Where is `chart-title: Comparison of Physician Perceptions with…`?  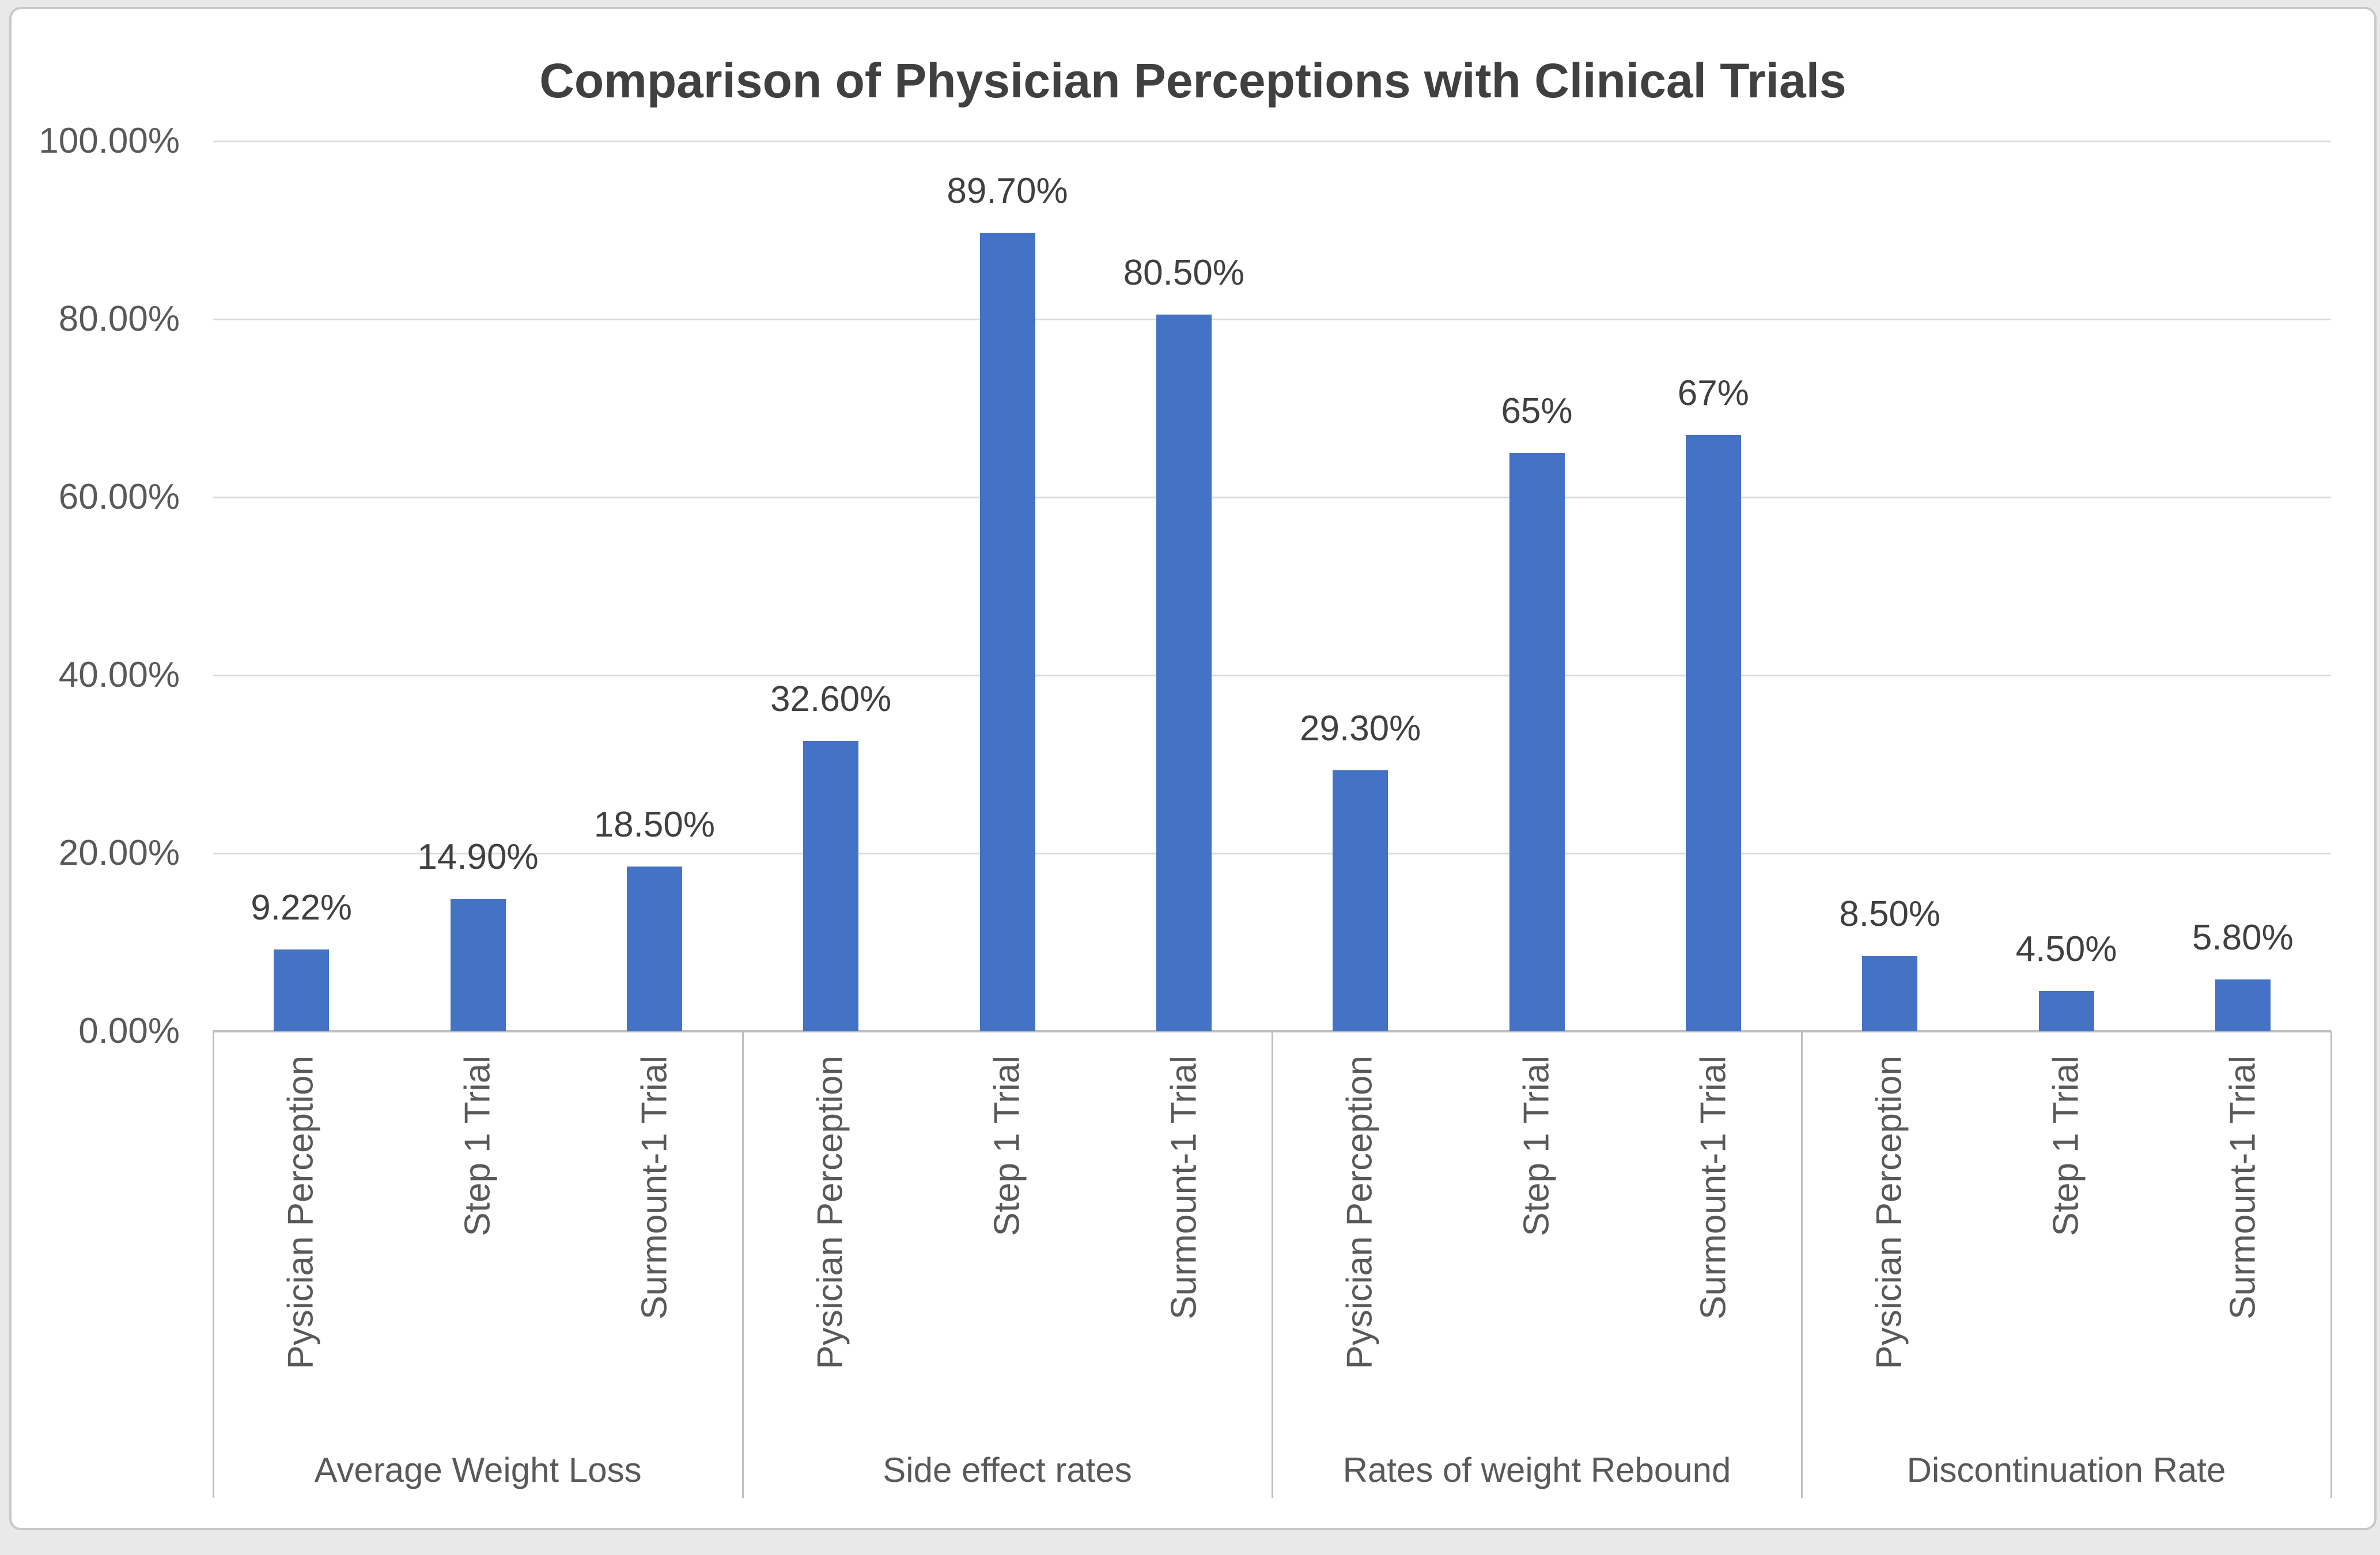
chart-title: Comparison of Physician Perceptions with… is located at coordinates (1193, 81).